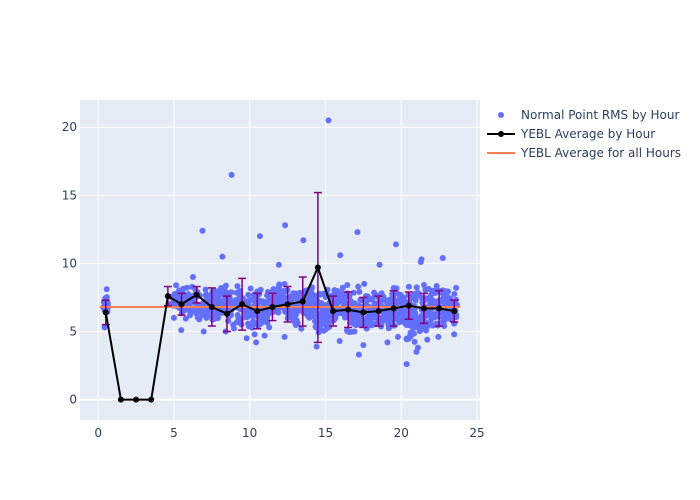 The width and height of the screenshot is (700, 500). I want to click on legend-marker-average-dot, so click(501, 134).